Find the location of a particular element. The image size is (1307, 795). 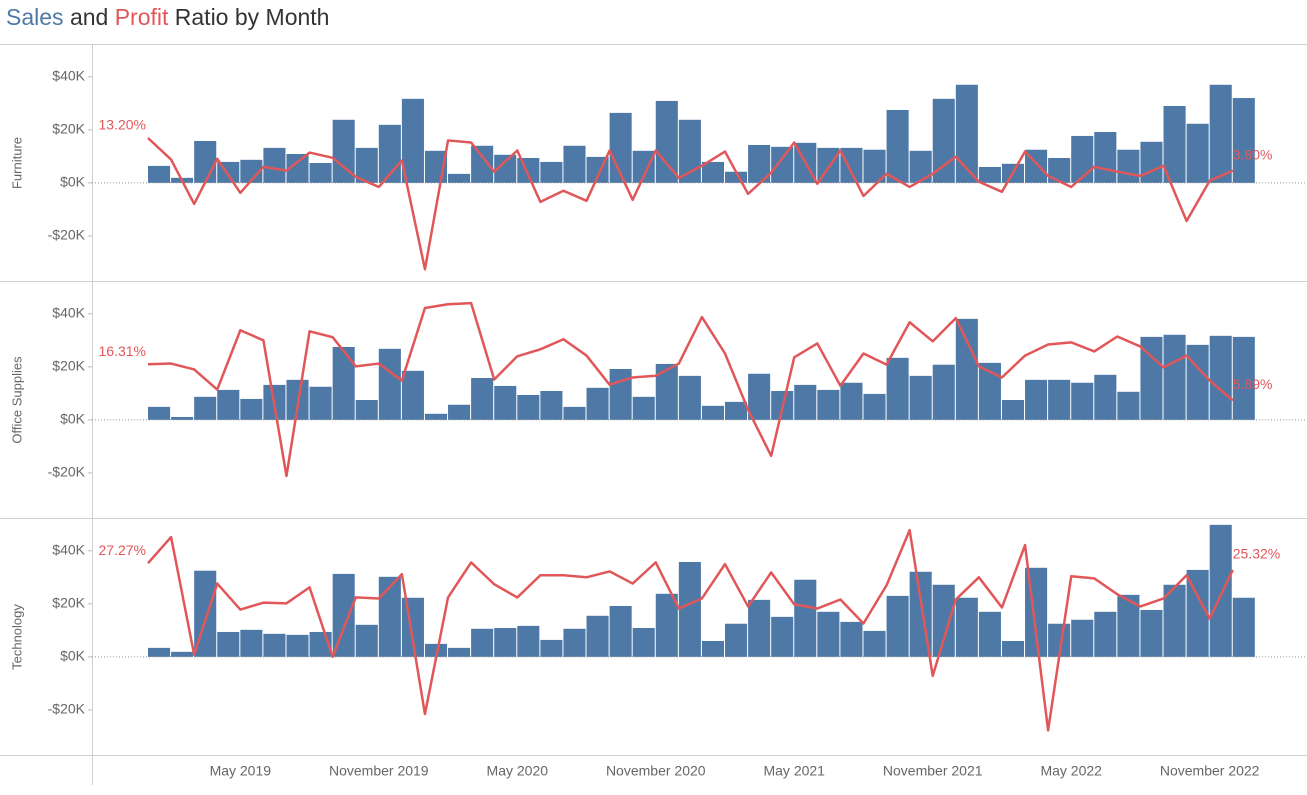

data-label: 27.27% is located at coordinates (122, 550).